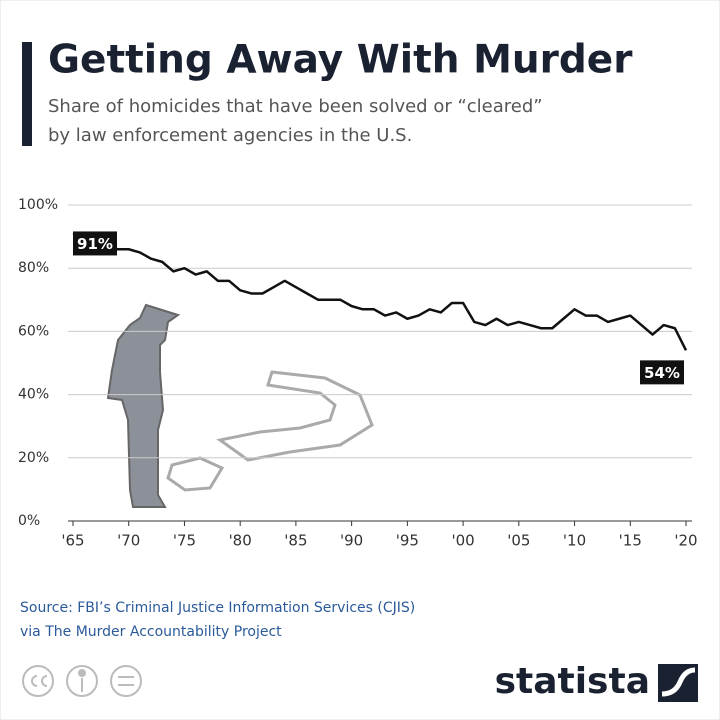 The height and width of the screenshot is (720, 720). What do you see at coordinates (574, 541) in the screenshot?
I see `x-tick-label: '10` at bounding box center [574, 541].